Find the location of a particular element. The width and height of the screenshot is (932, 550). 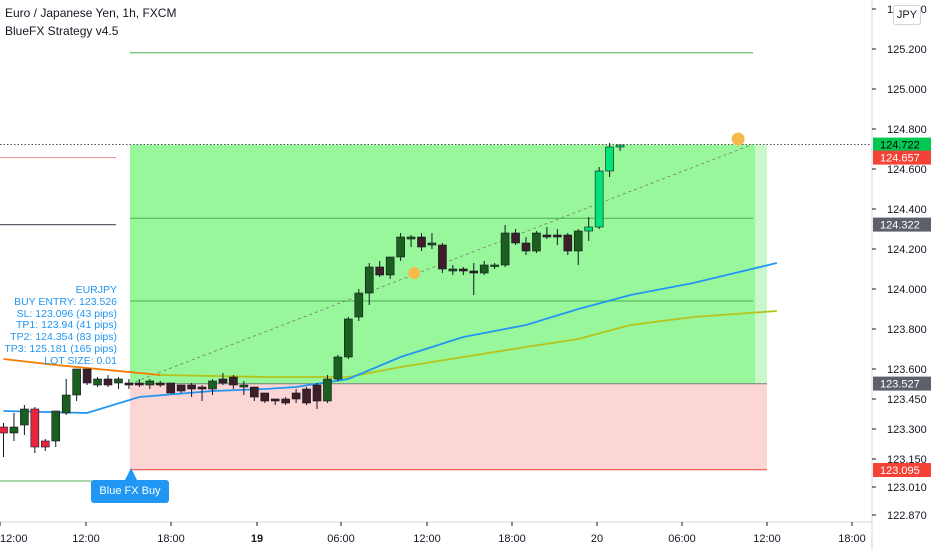

orange-ma-line is located at coordinates (82, 367).